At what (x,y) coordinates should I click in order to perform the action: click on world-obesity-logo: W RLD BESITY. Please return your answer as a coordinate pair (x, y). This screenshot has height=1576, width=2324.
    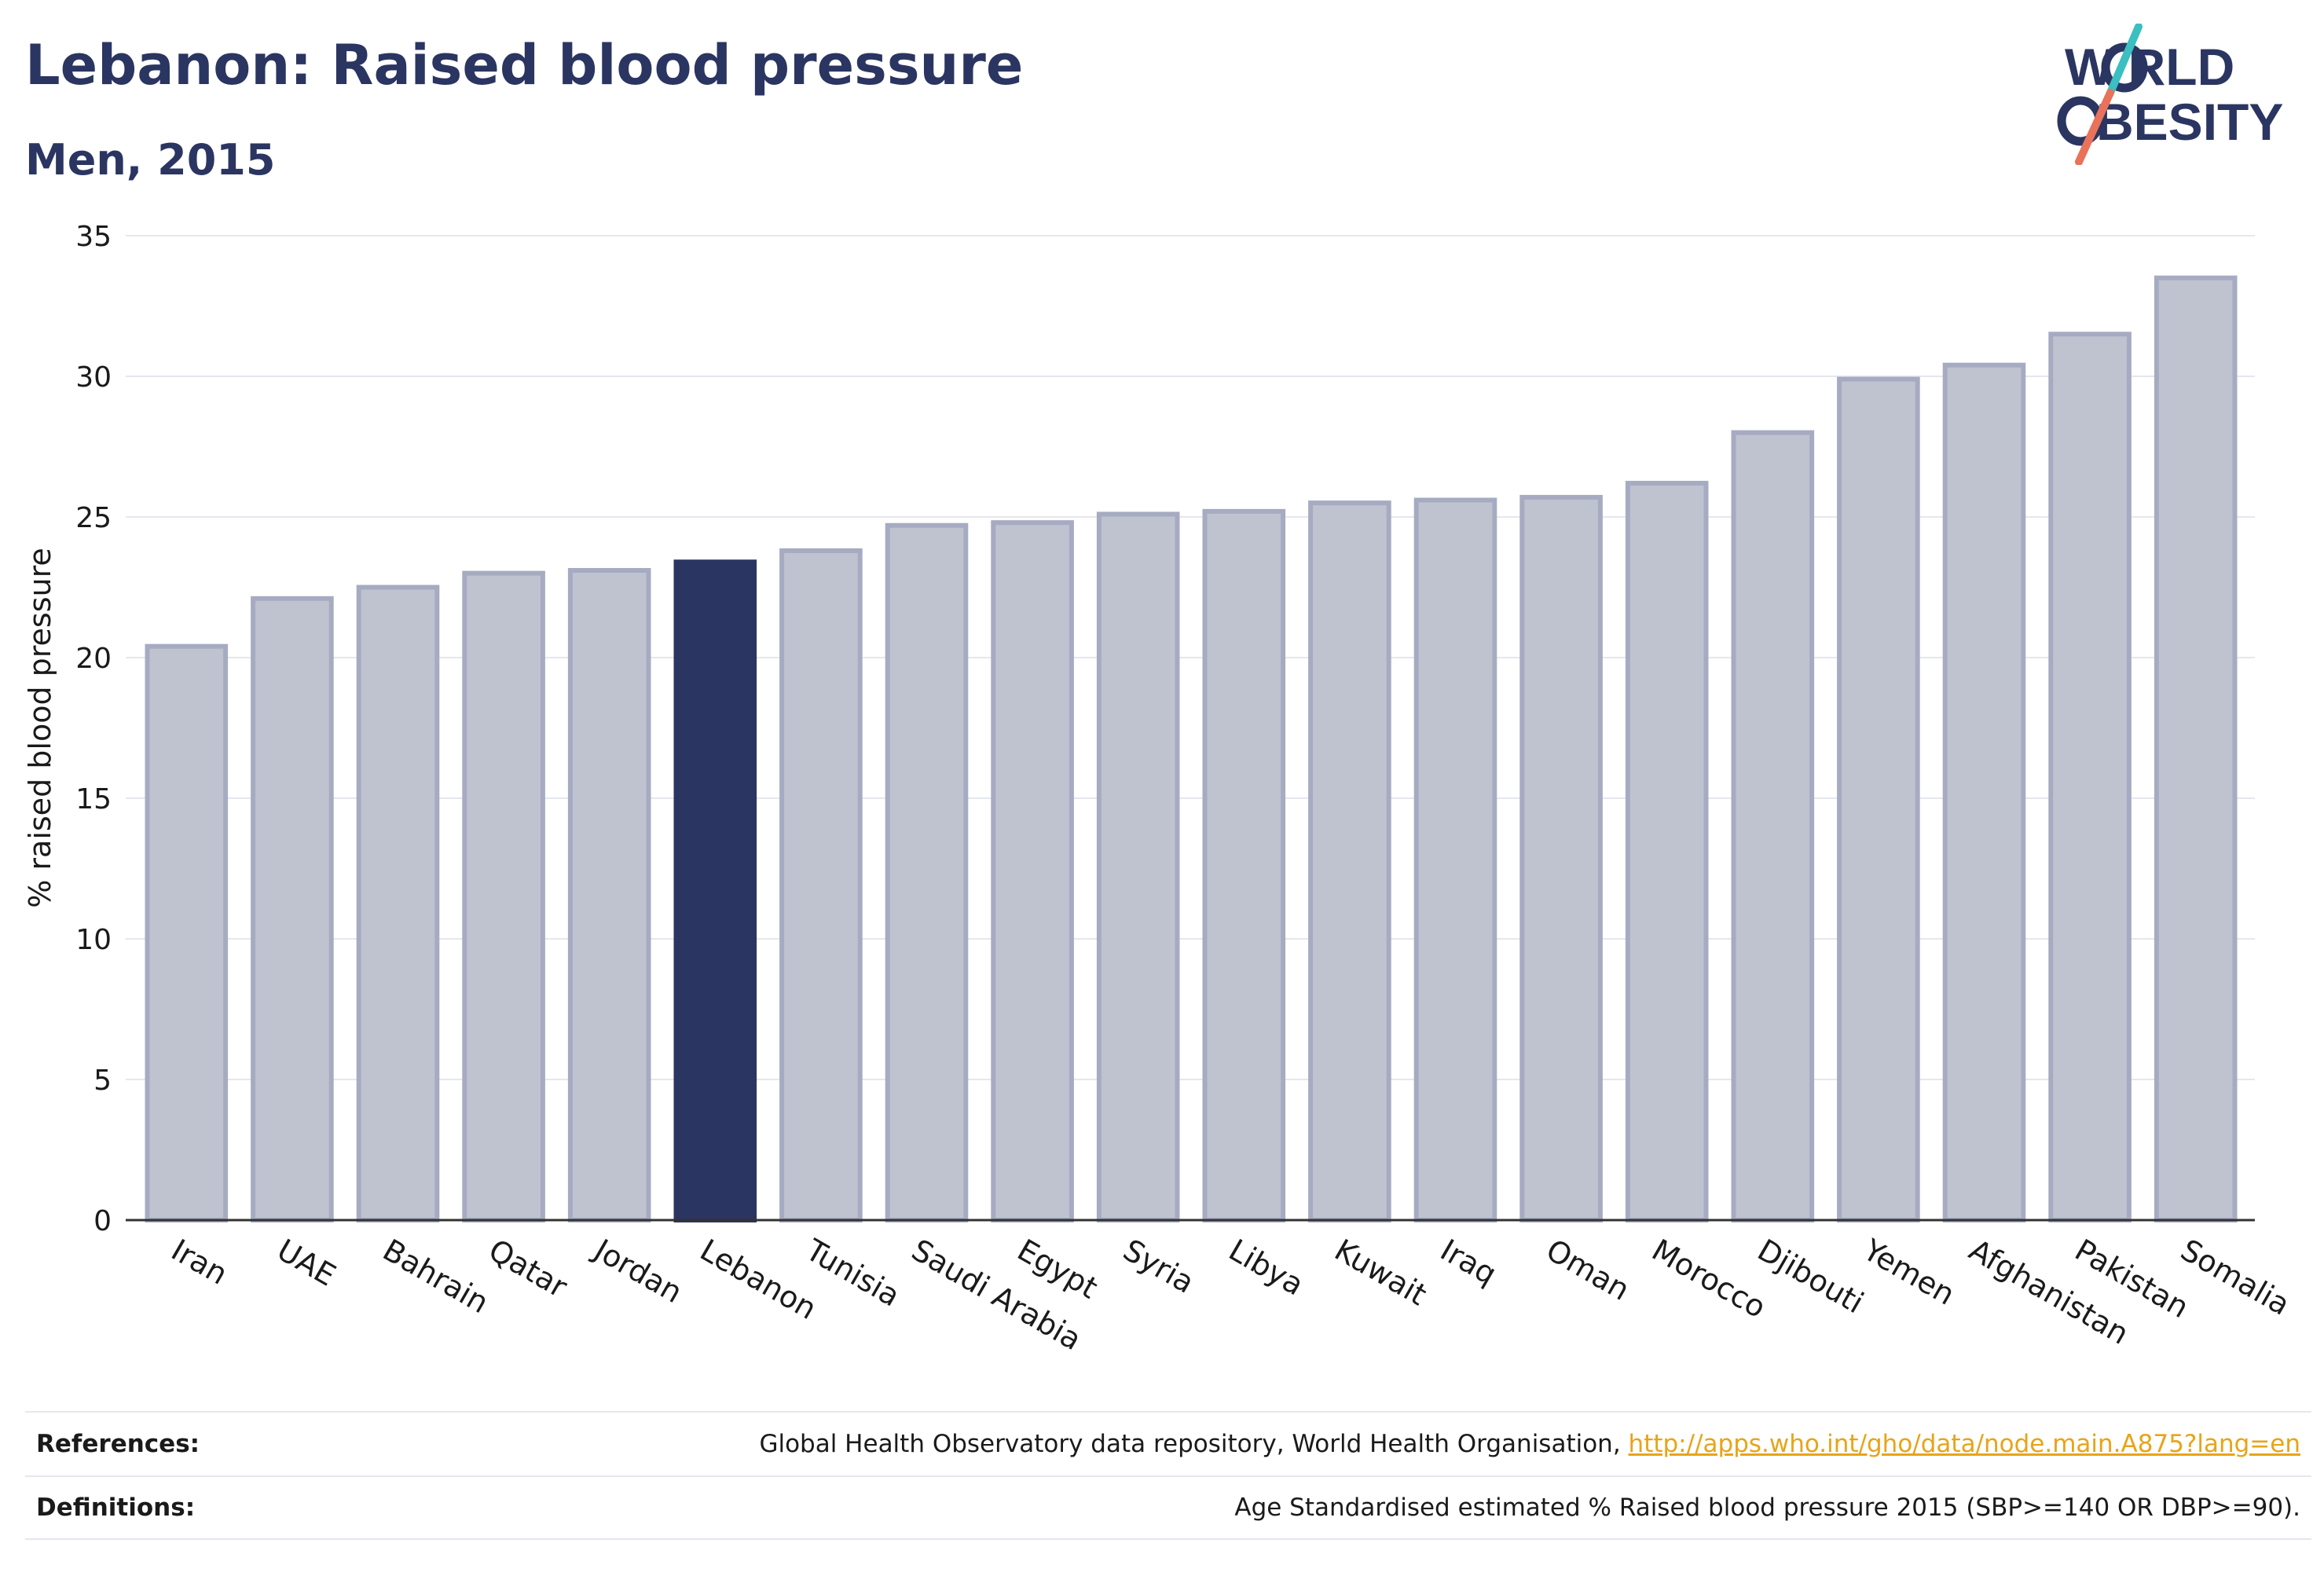
    Looking at the image, I should click on (2170, 94).